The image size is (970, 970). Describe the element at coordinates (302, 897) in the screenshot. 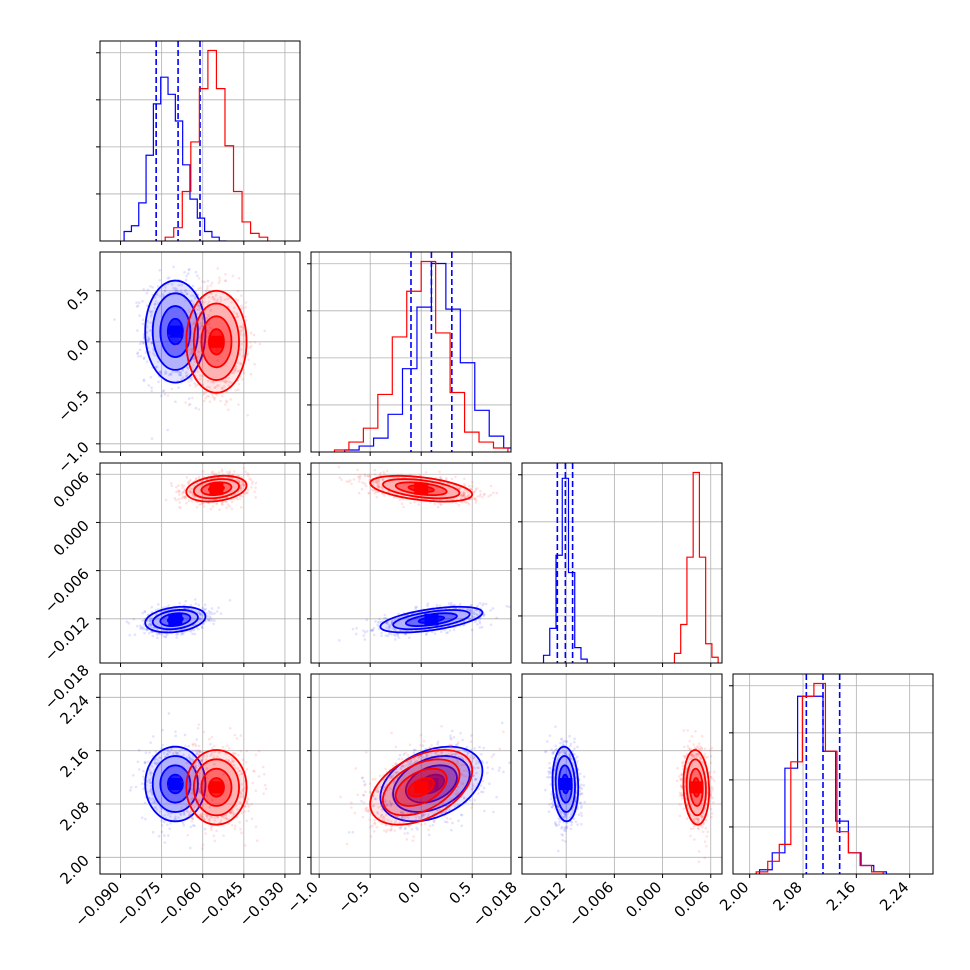

I see `x-tick-label: −1.0` at that location.